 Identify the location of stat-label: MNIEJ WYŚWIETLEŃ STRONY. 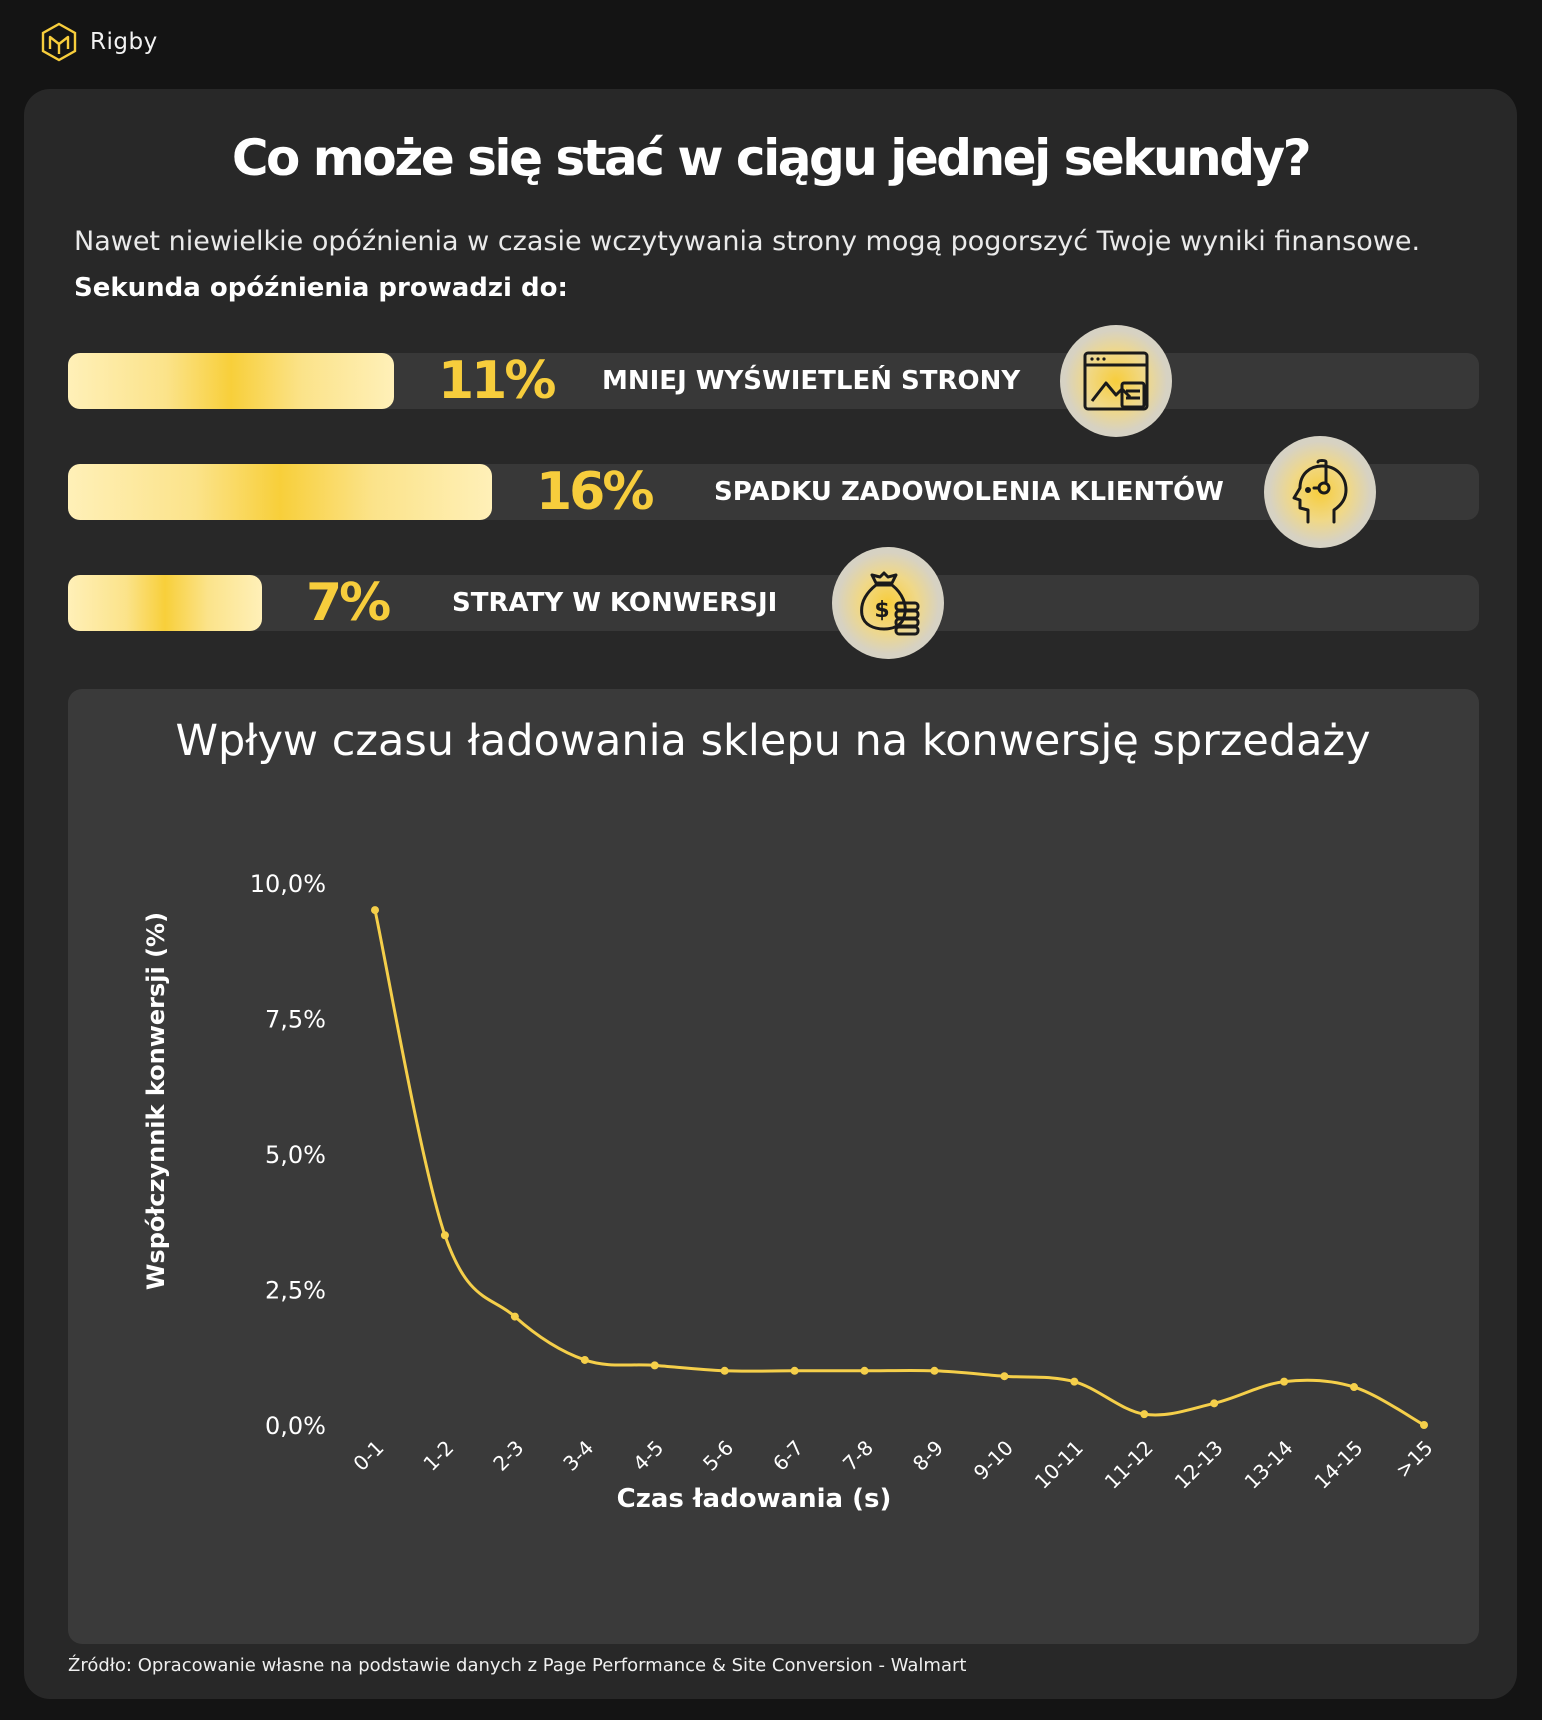
(811, 381).